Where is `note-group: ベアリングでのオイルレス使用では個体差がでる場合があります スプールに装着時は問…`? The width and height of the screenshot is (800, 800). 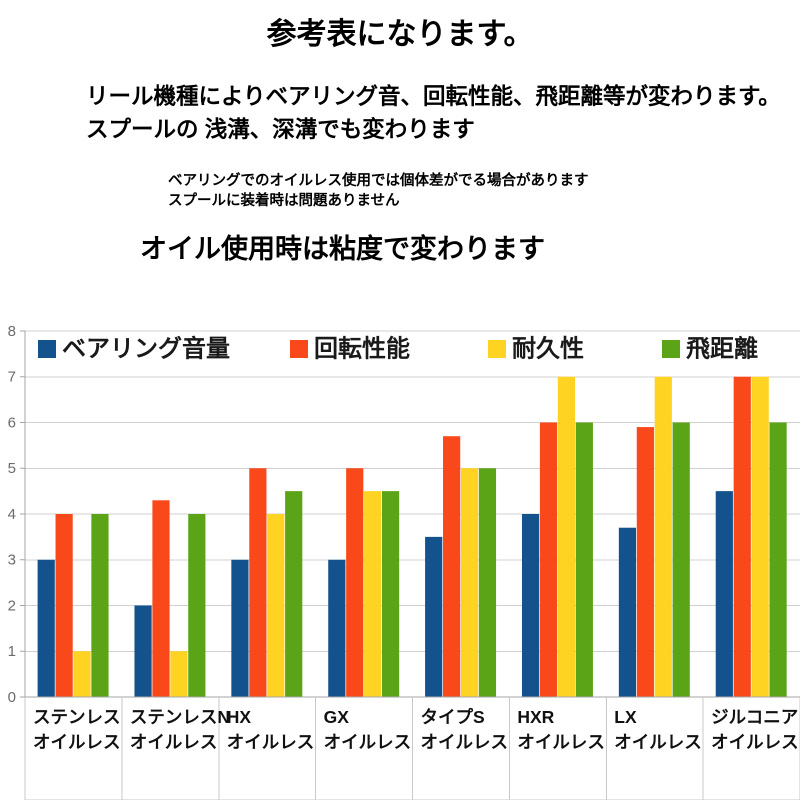 note-group: ベアリングでのオイルレス使用では個体差がでる場合があります スプールに装着時は問… is located at coordinates (400, 191).